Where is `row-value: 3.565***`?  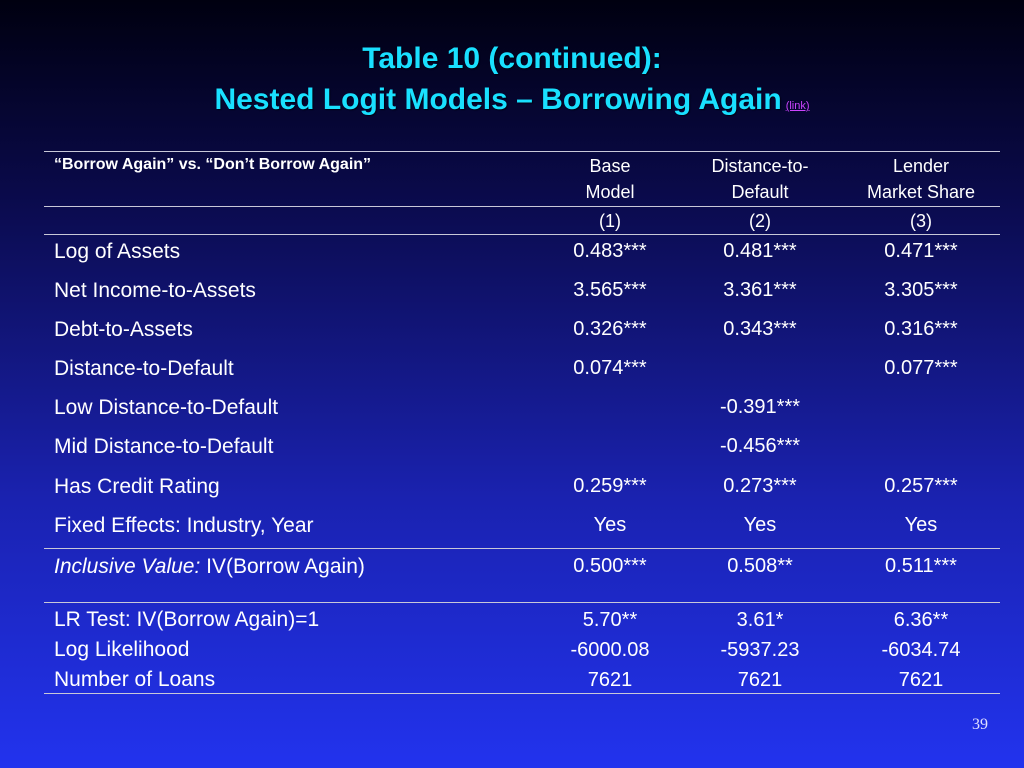
row-value: 3.565*** is located at coordinates (610, 290).